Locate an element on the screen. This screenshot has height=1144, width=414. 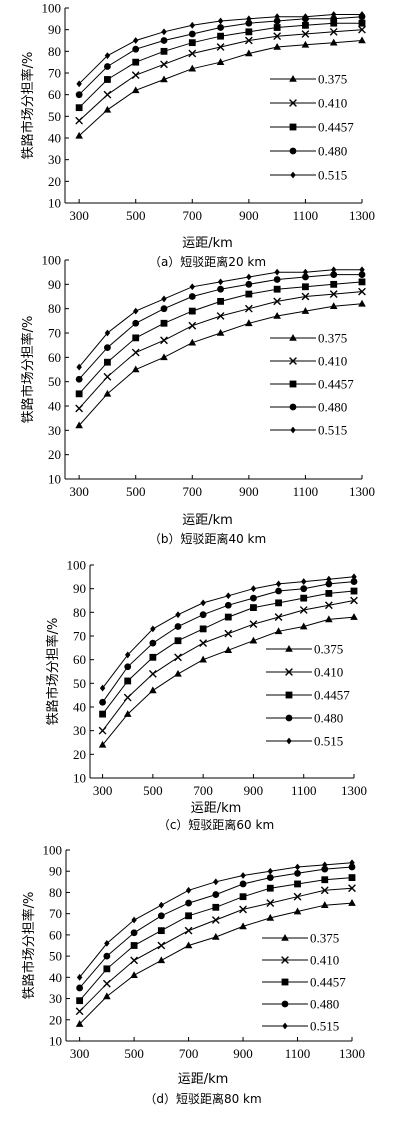
x-tick-label: 500 is located at coordinates (136, 215).